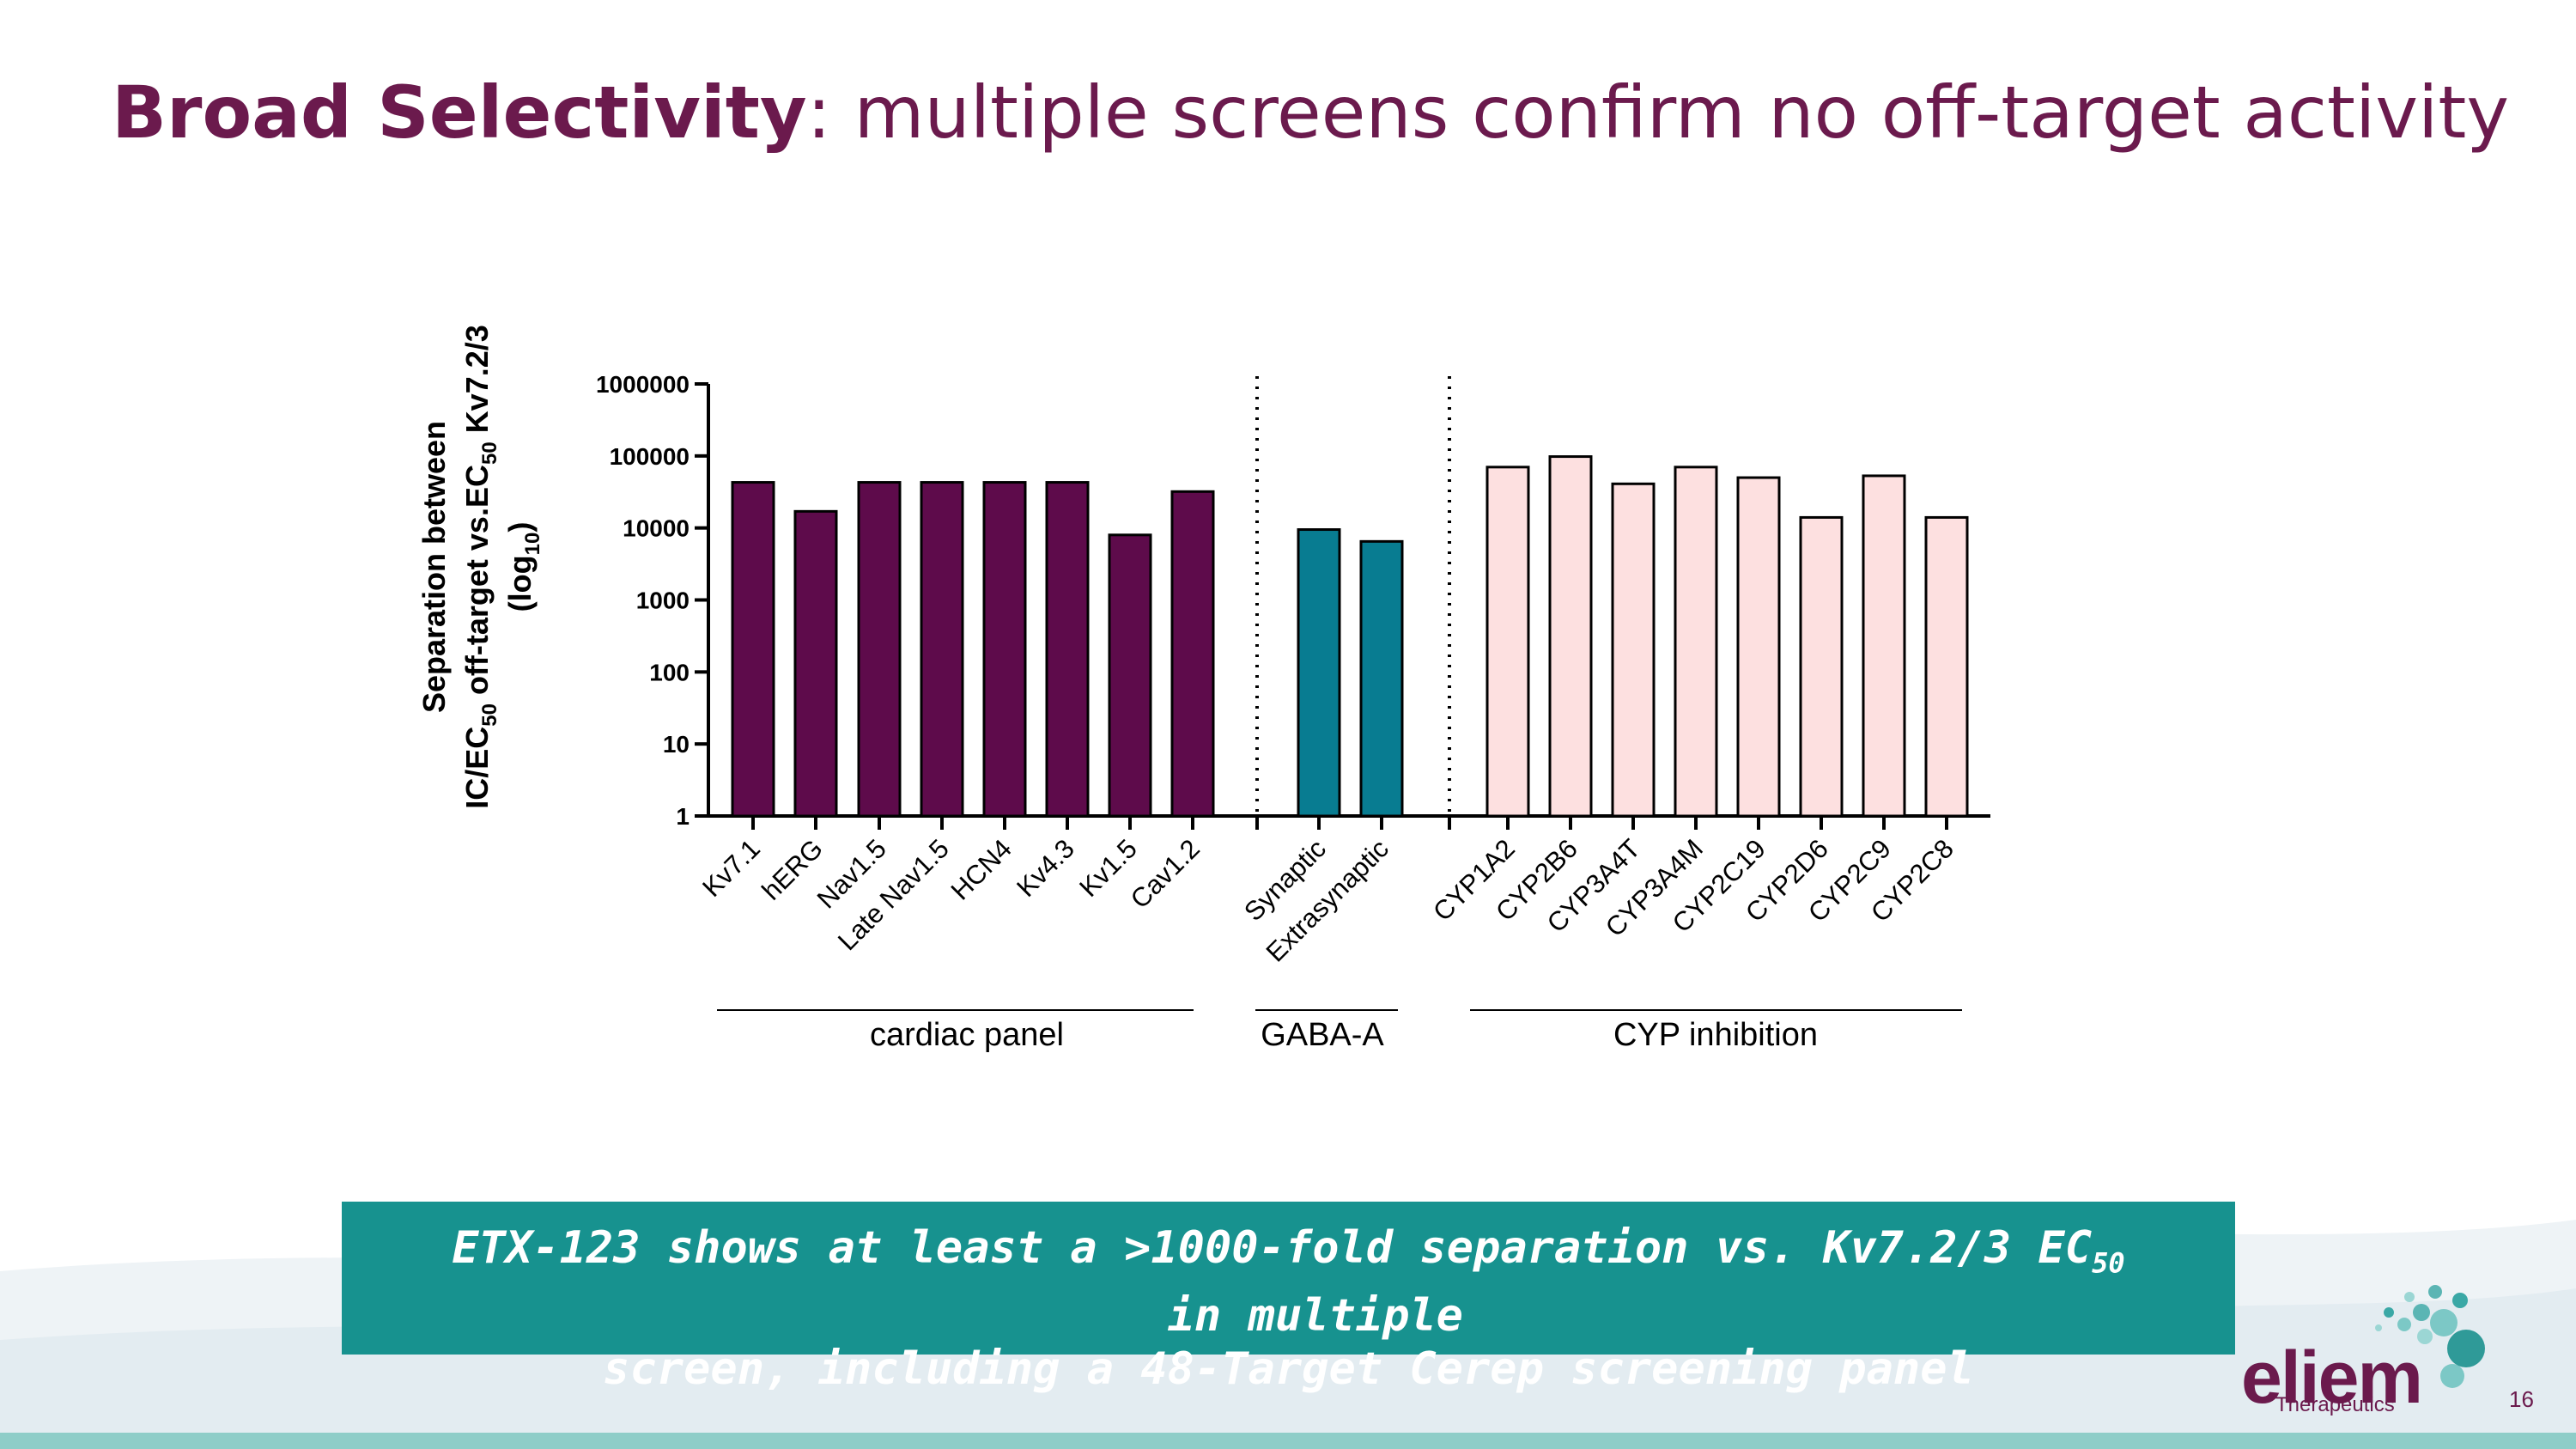 This screenshot has width=2576, height=1449. Describe the element at coordinates (434, 567) in the screenshot. I see `y-axis-label-line1: Separation between` at that location.